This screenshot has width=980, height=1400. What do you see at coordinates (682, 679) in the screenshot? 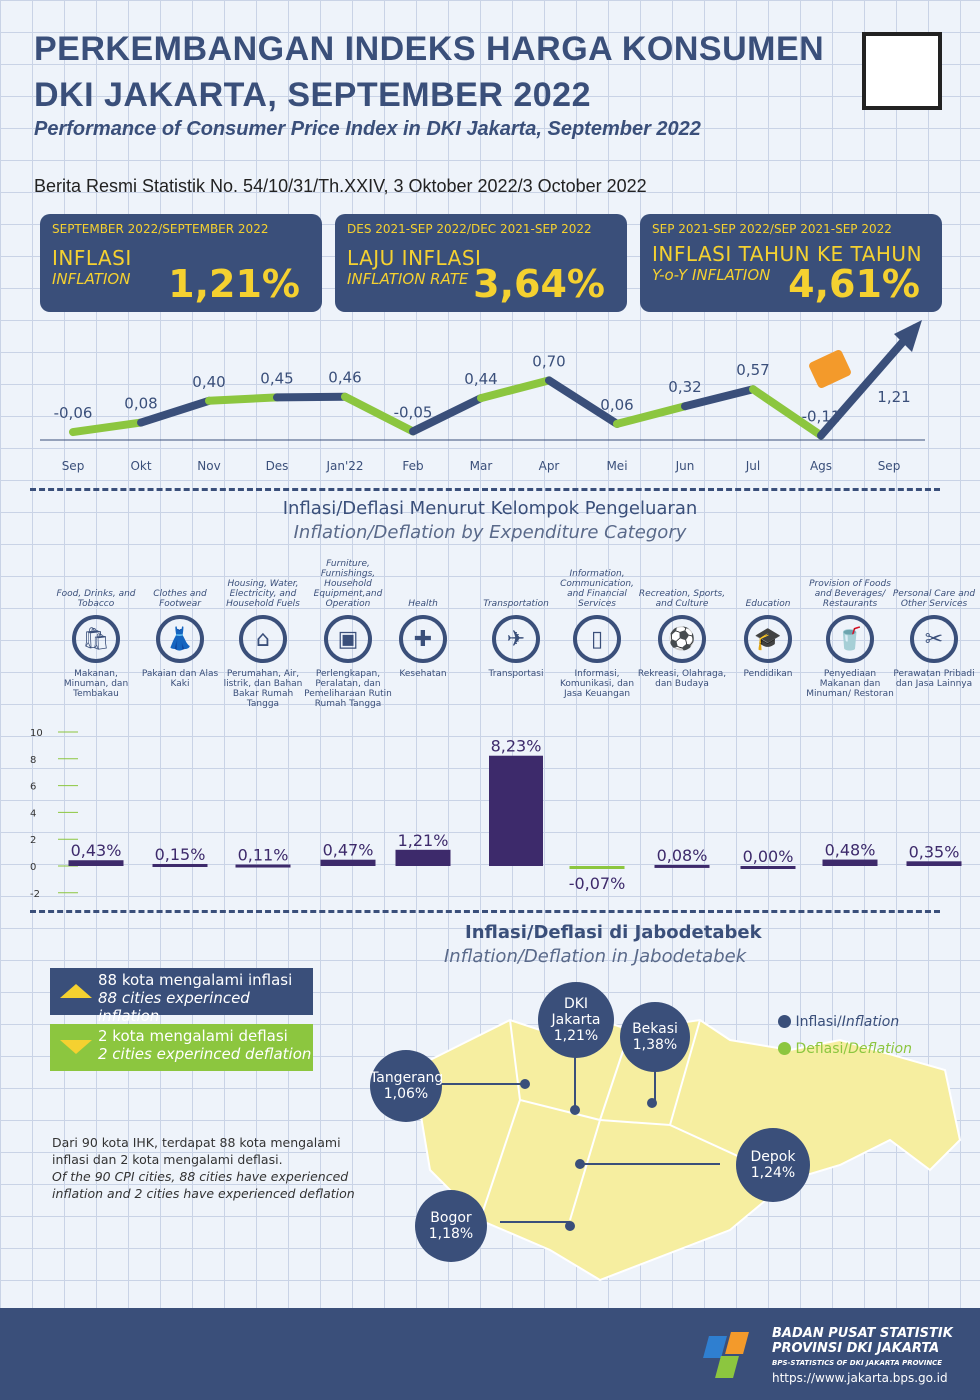
I see `category-id: Rekreasi, Olahraga, dan Budaya` at bounding box center [682, 679].